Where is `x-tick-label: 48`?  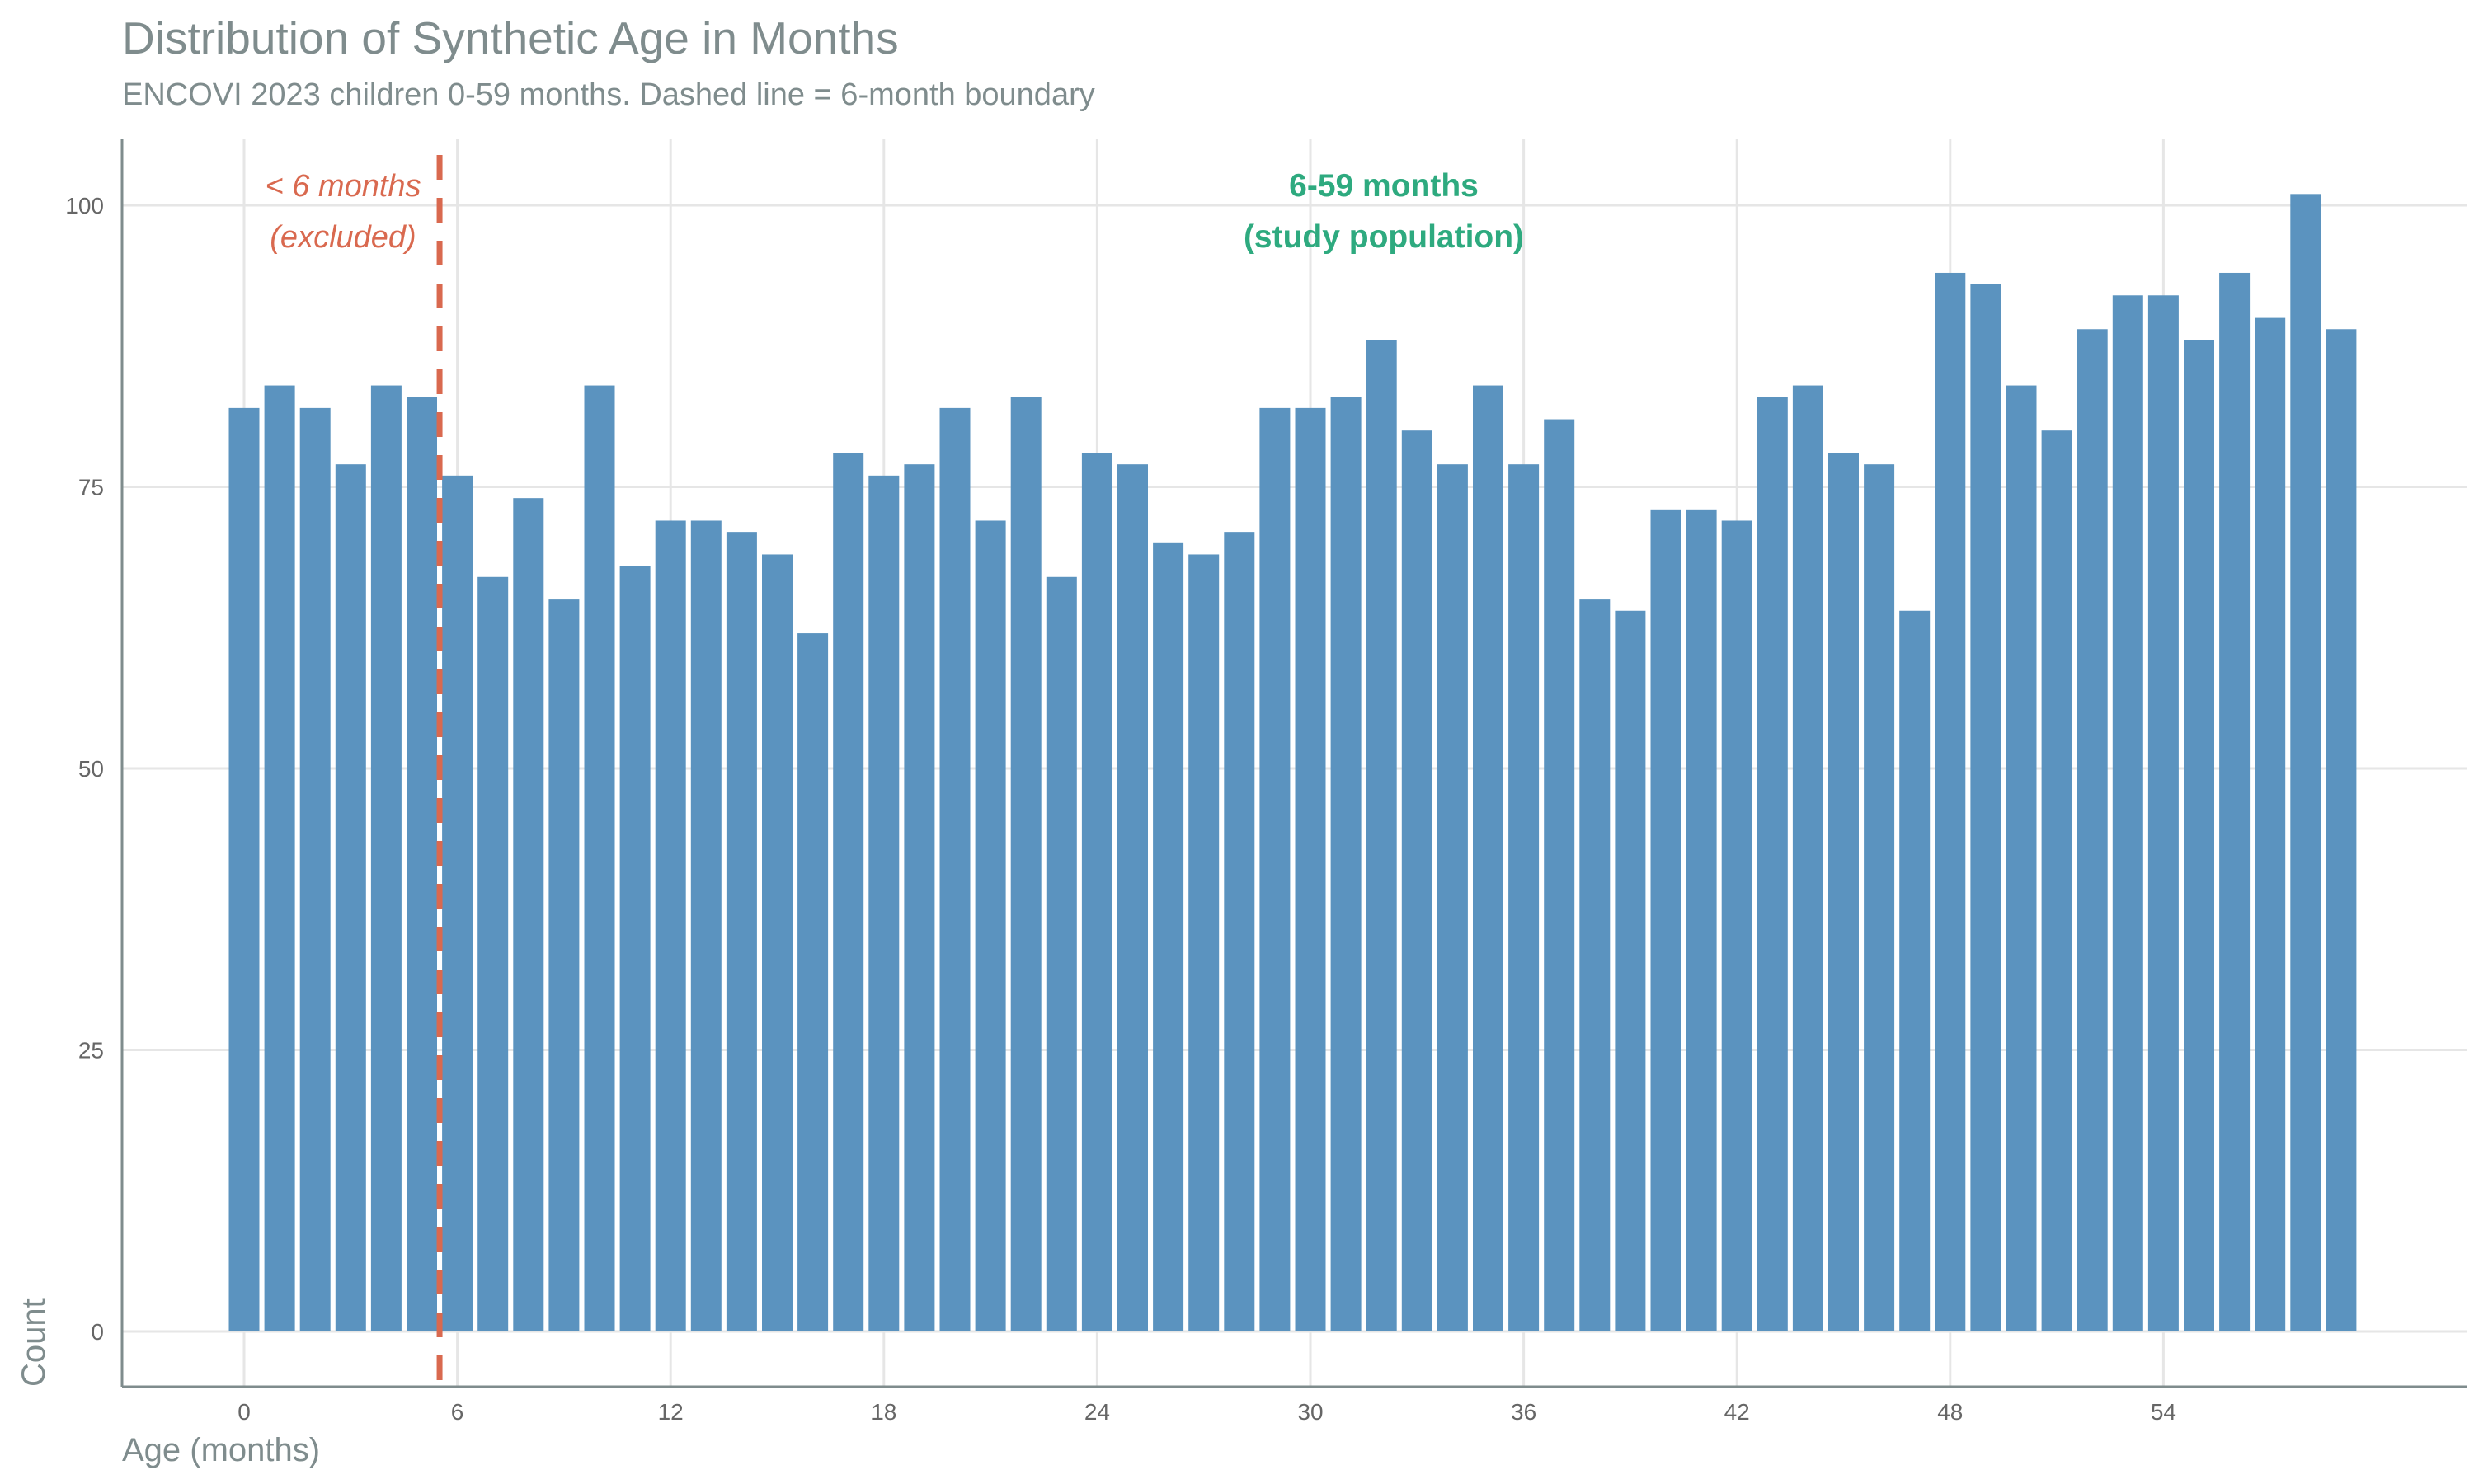
x-tick-label: 48 is located at coordinates (1950, 1412).